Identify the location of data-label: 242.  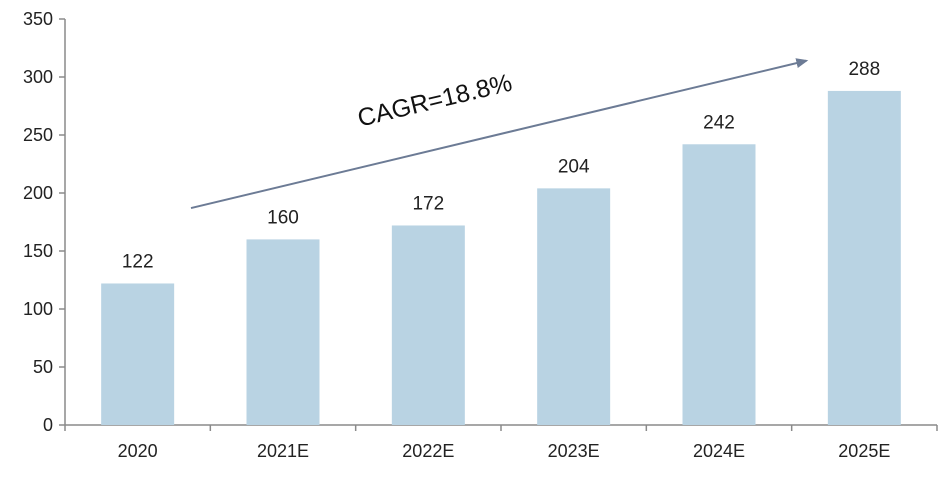
(719, 122).